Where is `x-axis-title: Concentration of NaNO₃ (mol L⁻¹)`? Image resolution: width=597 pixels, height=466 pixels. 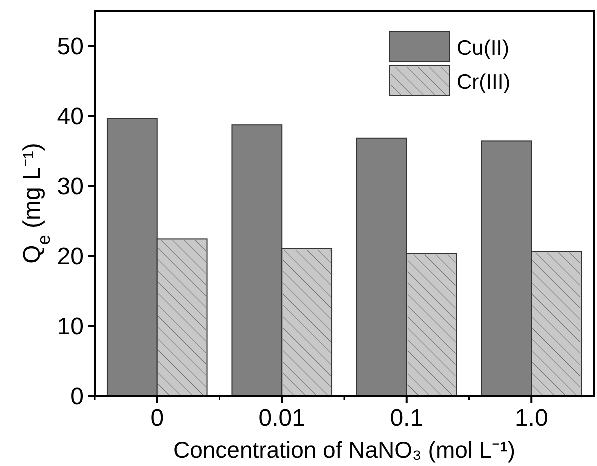 x-axis-title: Concentration of NaNO₃ (mol L⁻¹) is located at coordinates (344, 450).